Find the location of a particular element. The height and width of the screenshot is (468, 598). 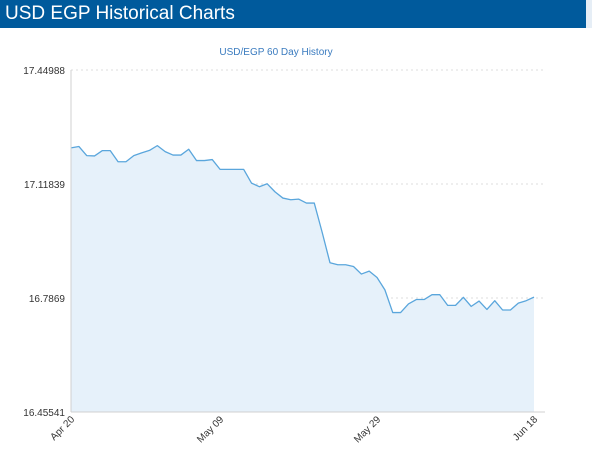

y-tick-label: 16.7869 is located at coordinates (47, 299).